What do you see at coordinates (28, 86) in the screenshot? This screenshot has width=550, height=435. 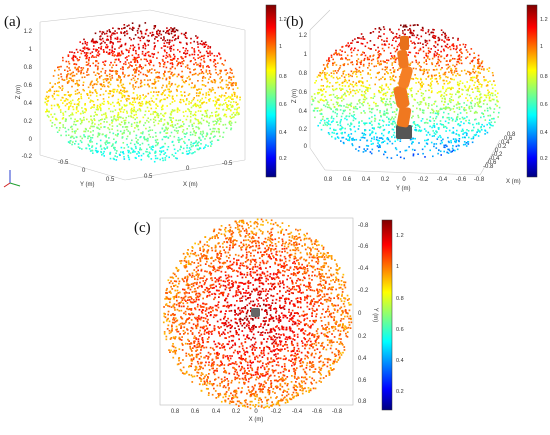 I see `panel-a-ztick: 0.6` at bounding box center [28, 86].